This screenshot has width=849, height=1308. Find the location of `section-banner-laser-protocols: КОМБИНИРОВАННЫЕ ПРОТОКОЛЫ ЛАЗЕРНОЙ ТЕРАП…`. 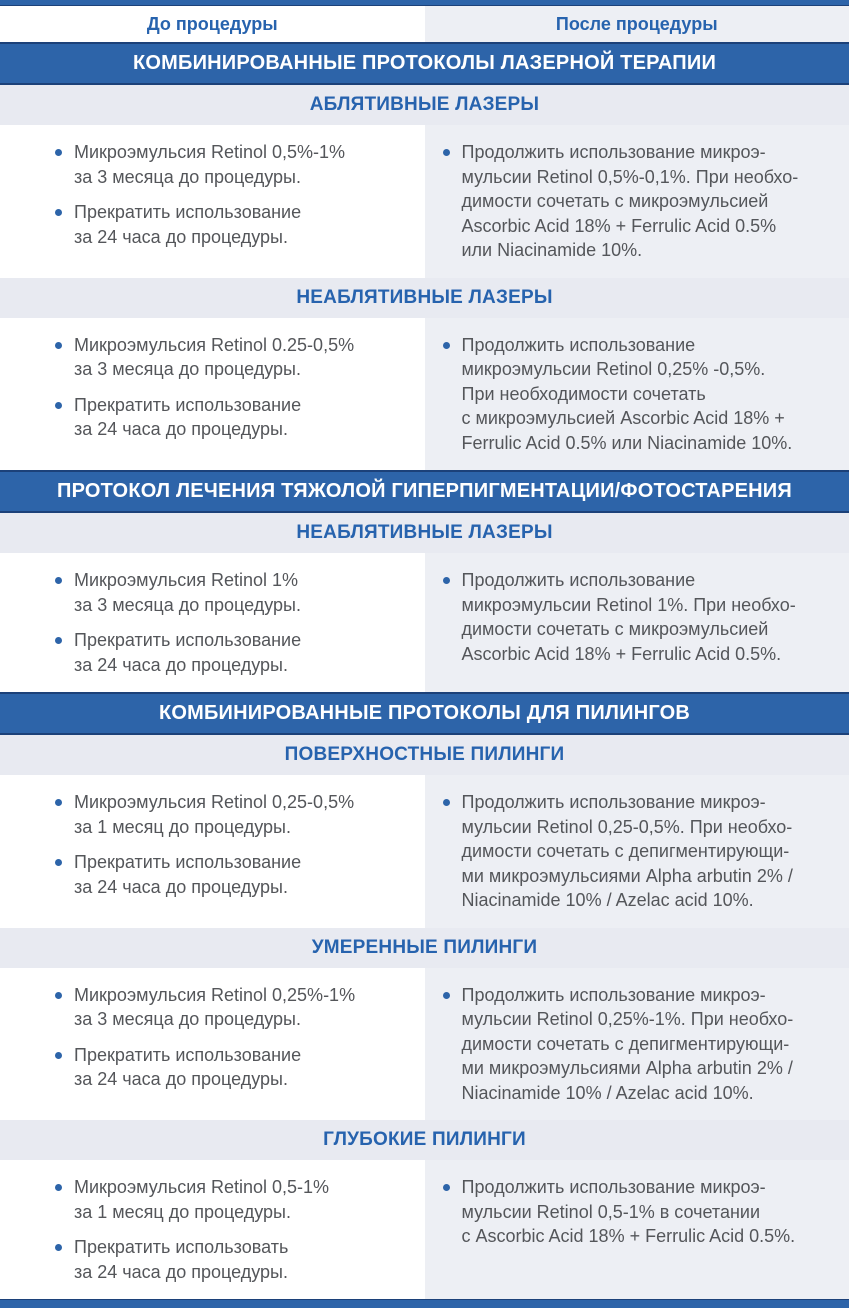

section-banner-laser-protocols: КОМБИНИРОВАННЫЕ ПРОТОКОЛЫ ЛАЗЕРНОЙ ТЕРАП… is located at coordinates (424, 63).